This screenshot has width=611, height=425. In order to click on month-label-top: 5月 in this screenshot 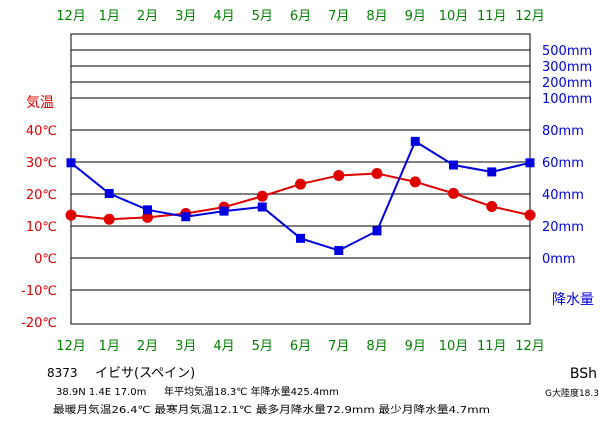, I will do `click(262, 16)`.